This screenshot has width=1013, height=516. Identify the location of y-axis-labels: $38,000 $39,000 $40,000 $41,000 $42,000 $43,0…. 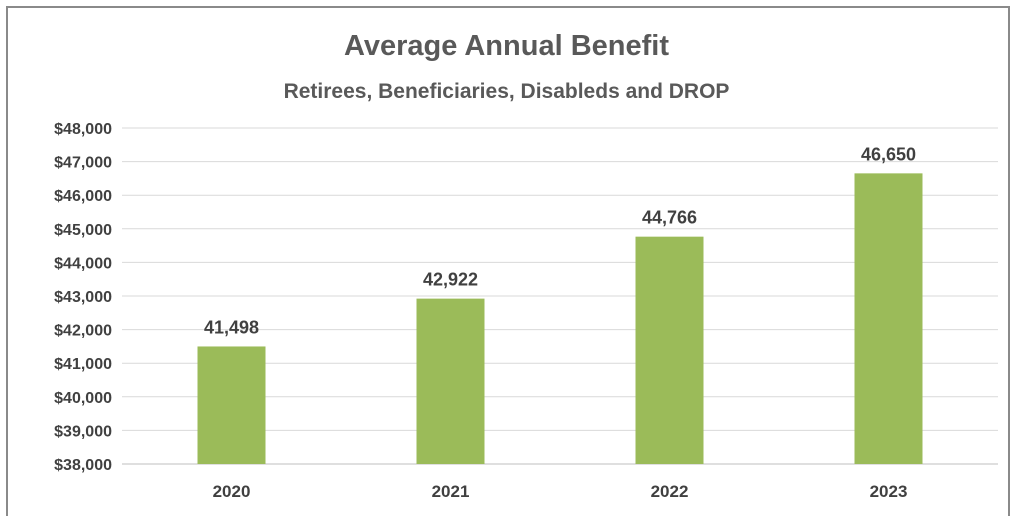
(83, 297).